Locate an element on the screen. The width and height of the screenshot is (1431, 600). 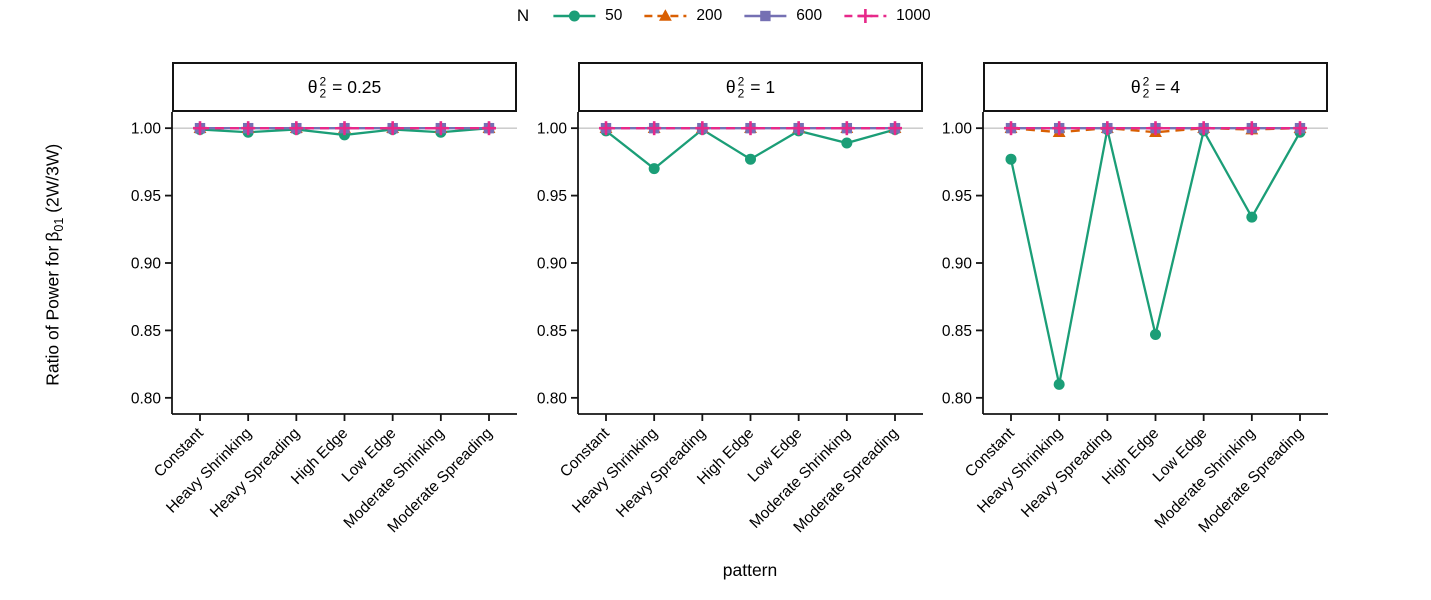
legend: N 50 200 600 1000 is located at coordinates (724, 16).